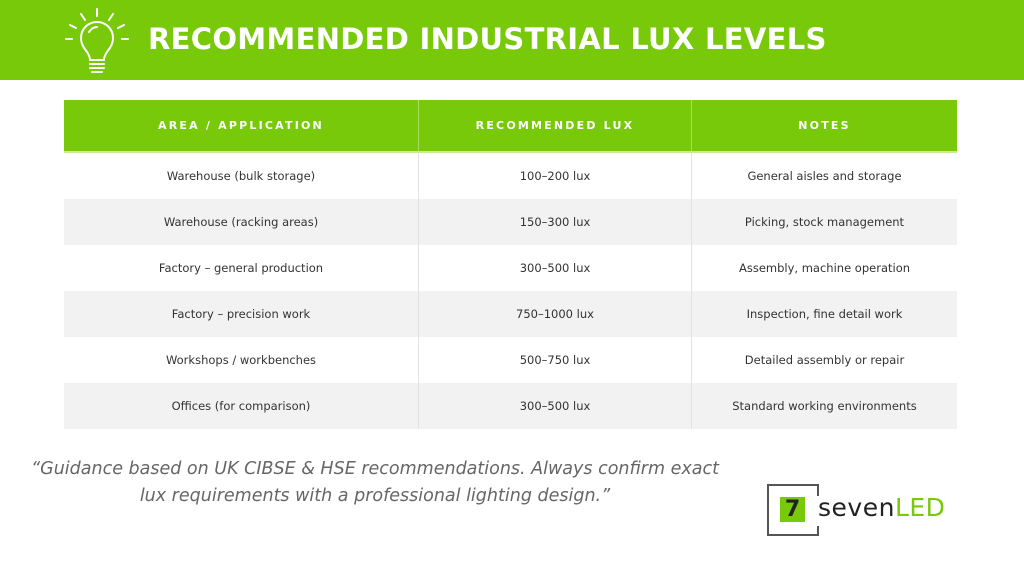 This screenshot has height=576, width=1024. What do you see at coordinates (241, 268) in the screenshot?
I see `cell-area: Factory – general production` at bounding box center [241, 268].